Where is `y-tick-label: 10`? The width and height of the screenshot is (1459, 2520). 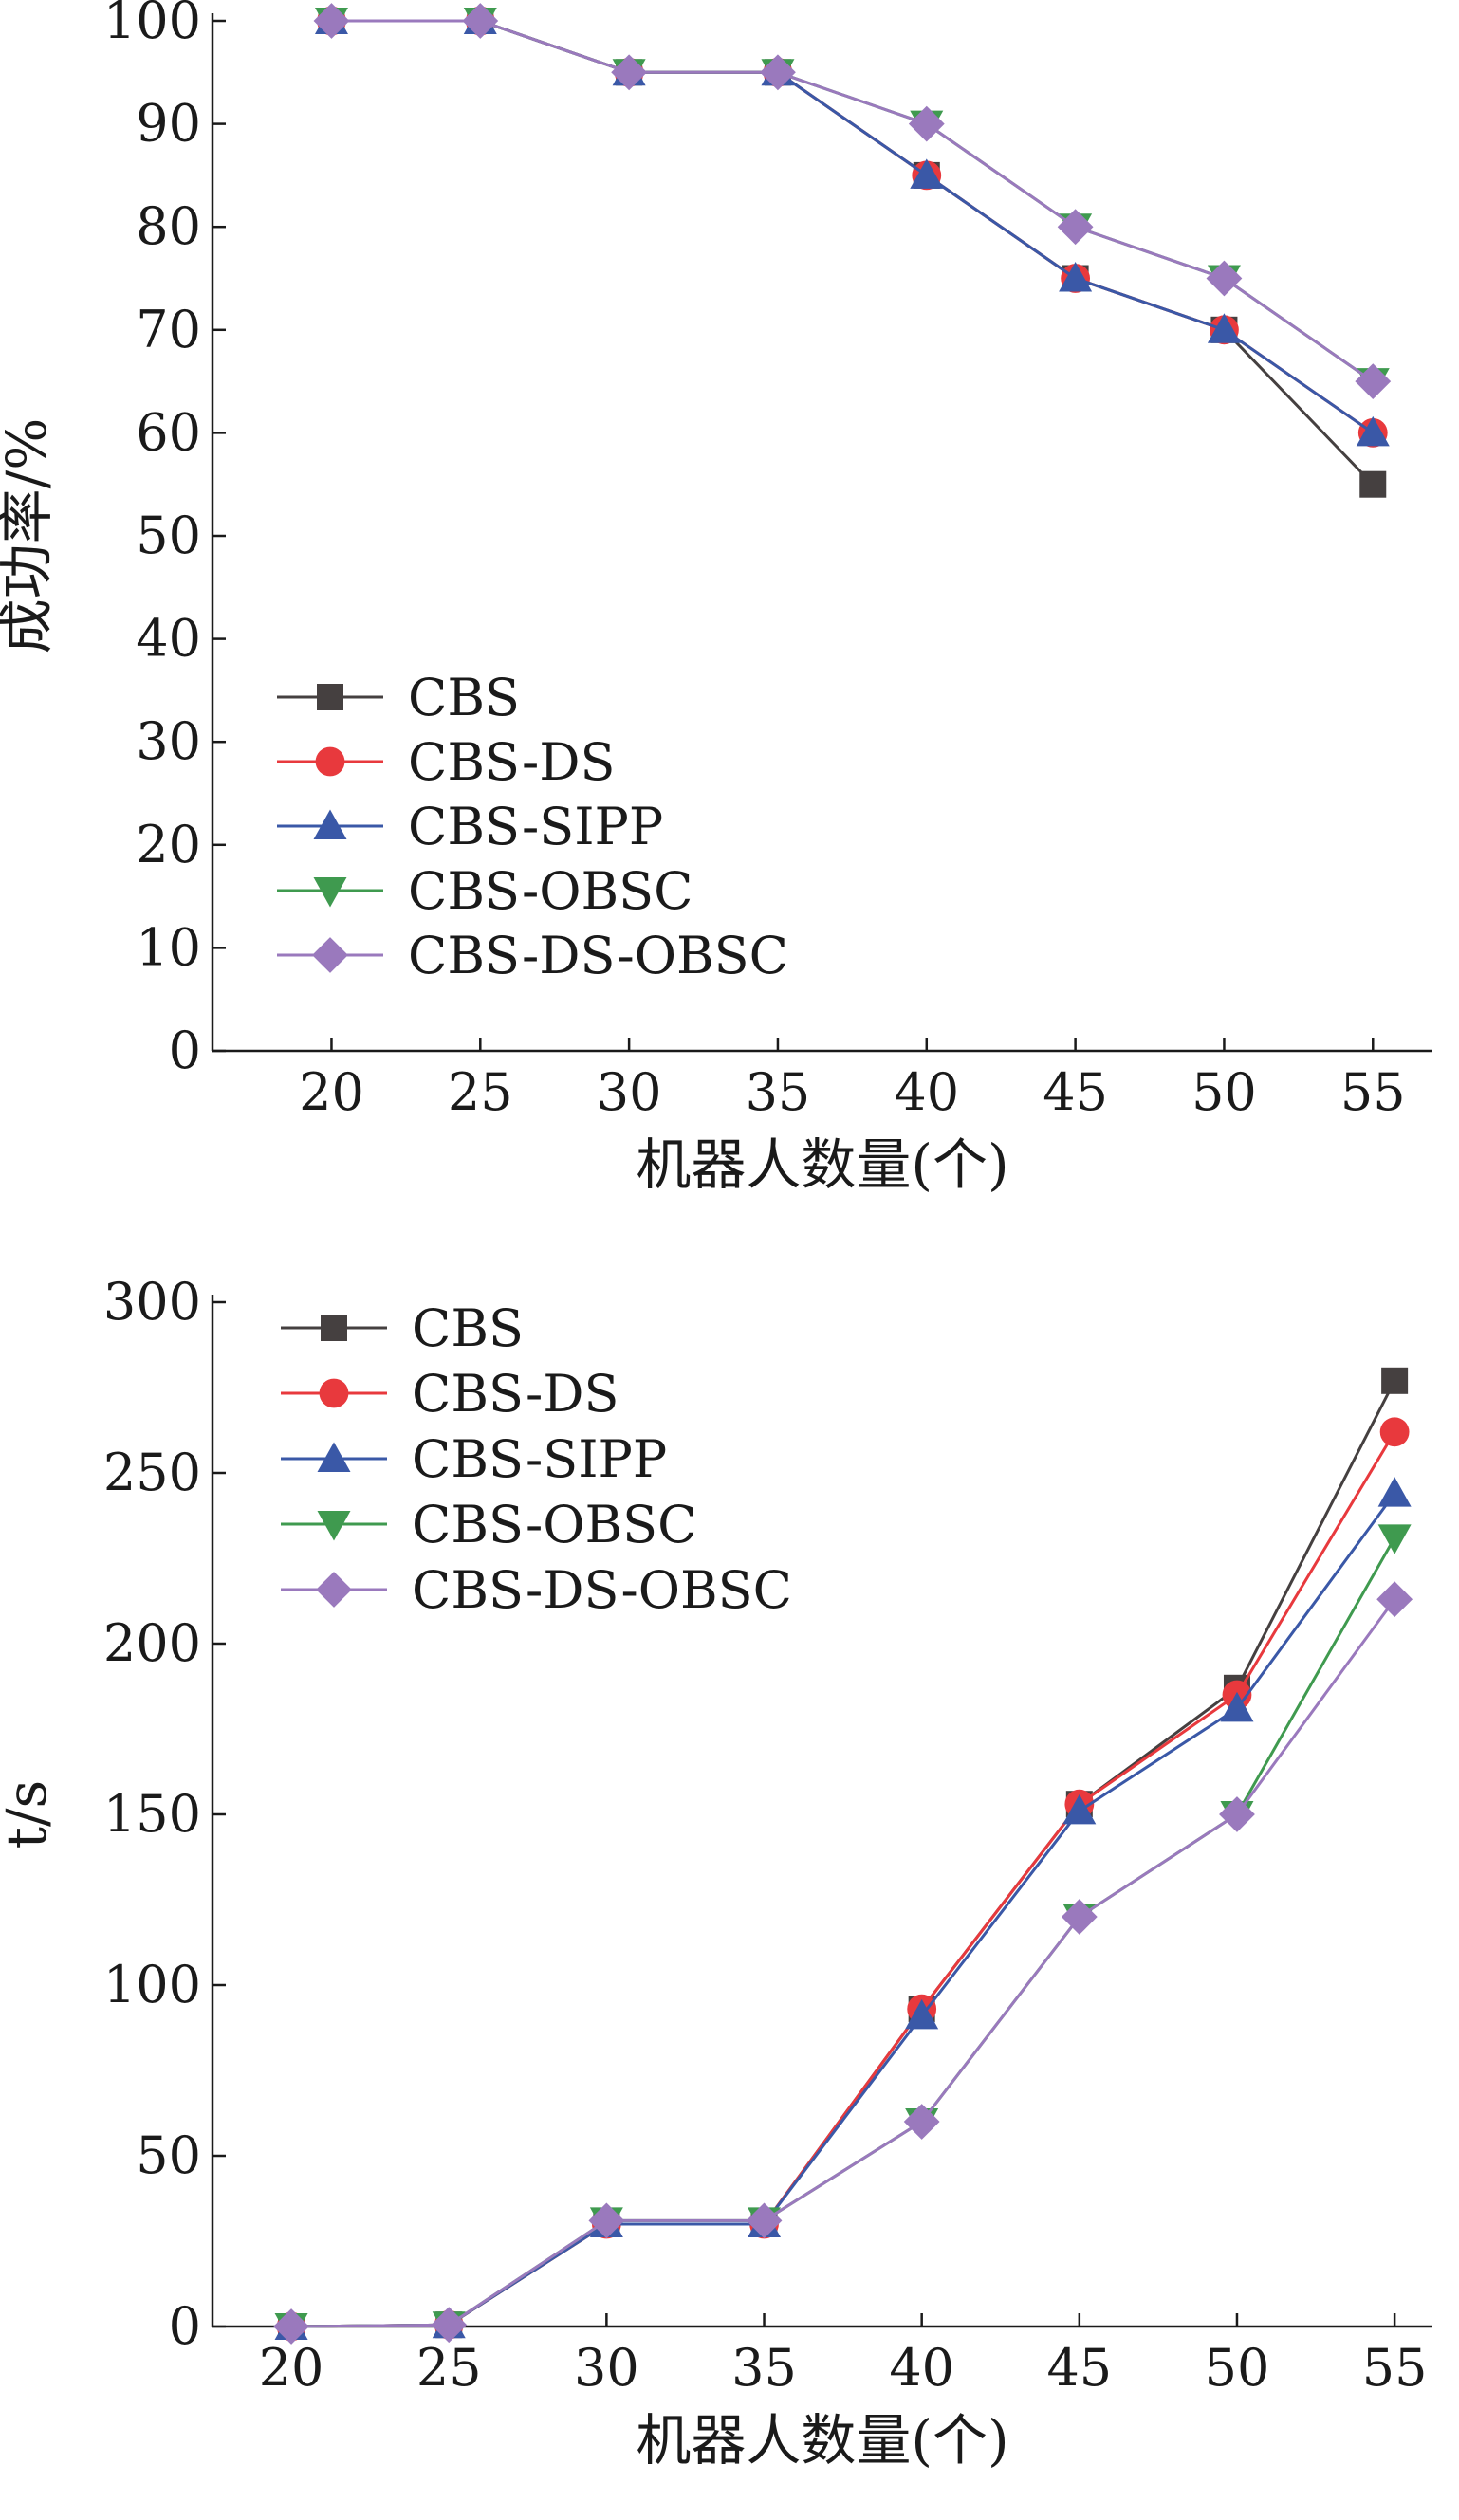 y-tick-label: 10 is located at coordinates (169, 947).